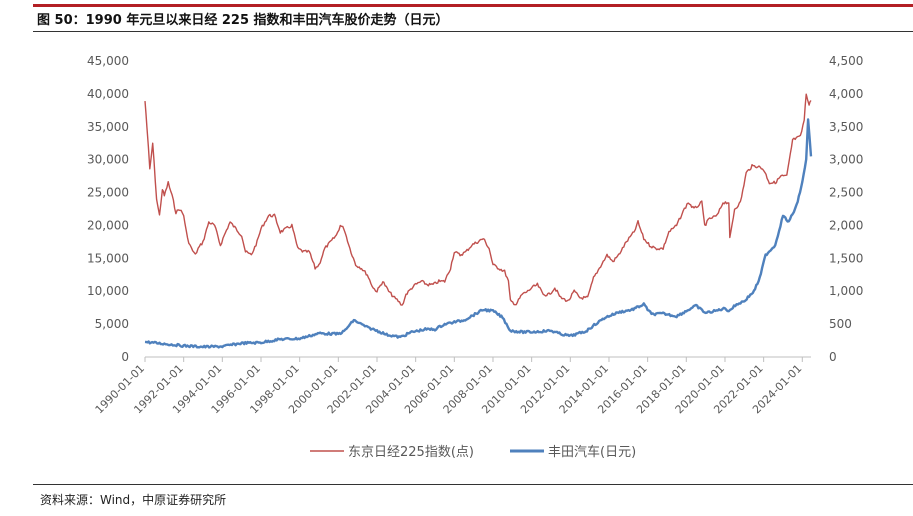 Image resolution: width=913 pixels, height=516 pixels. I want to click on y2-tick-label: 500, so click(840, 324).